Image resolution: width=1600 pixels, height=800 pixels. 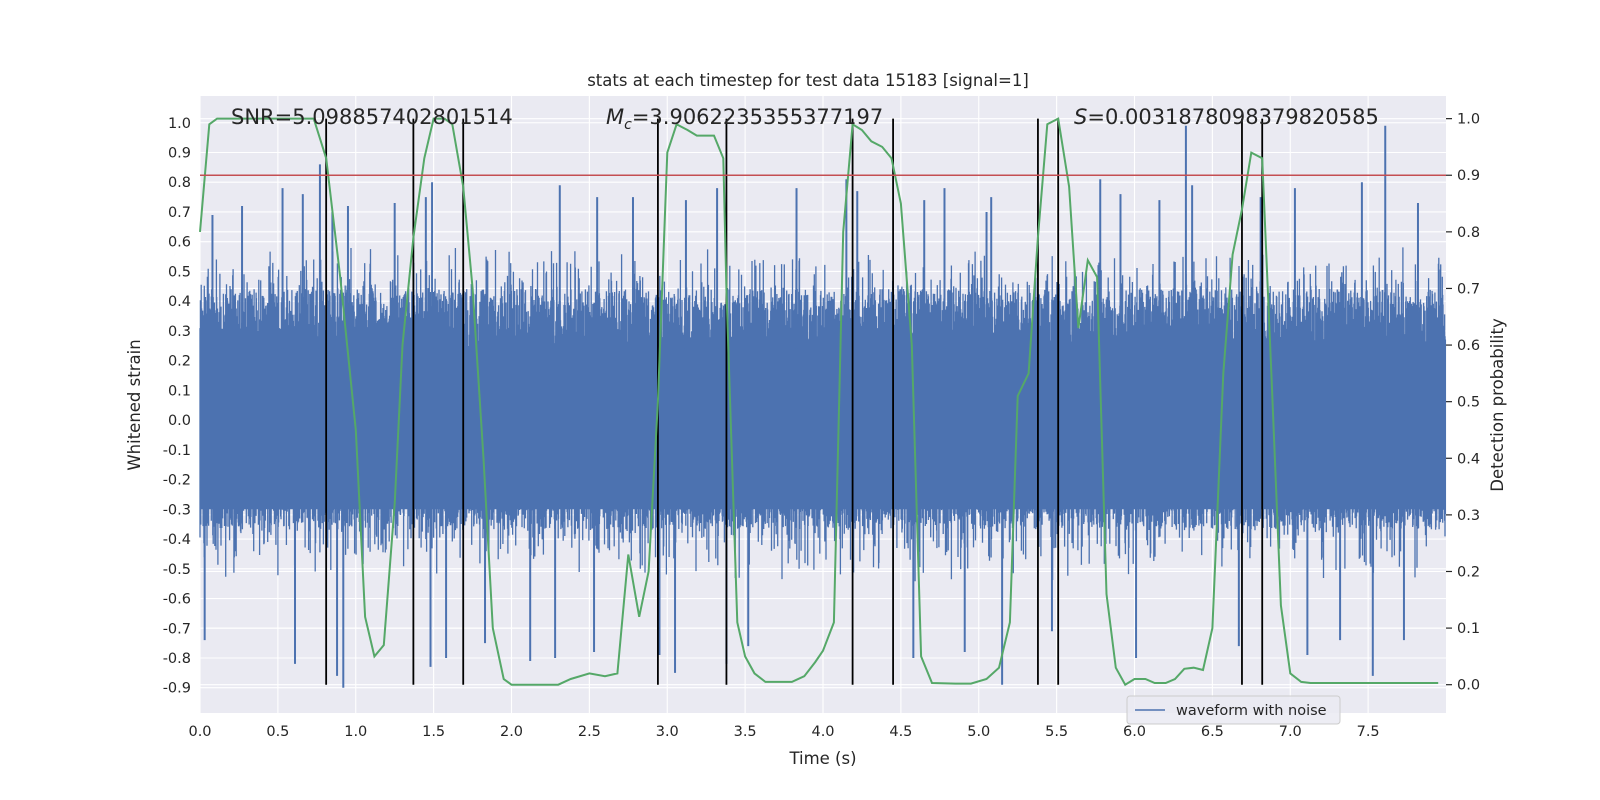 What do you see at coordinates (1056, 732) in the screenshot?
I see `x-tick-label: 5.5` at bounding box center [1056, 732].